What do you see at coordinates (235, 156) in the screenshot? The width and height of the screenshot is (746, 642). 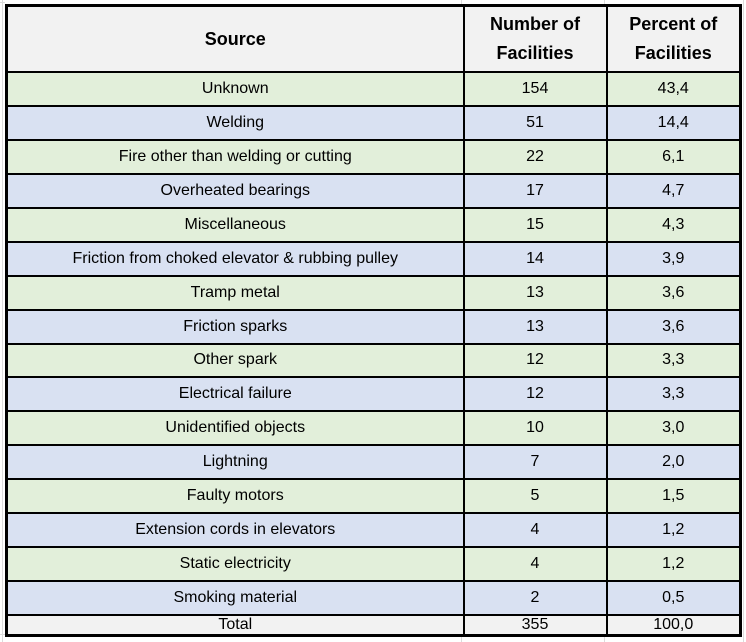 I see `source-cell: Fire other than welding or cutting` at bounding box center [235, 156].